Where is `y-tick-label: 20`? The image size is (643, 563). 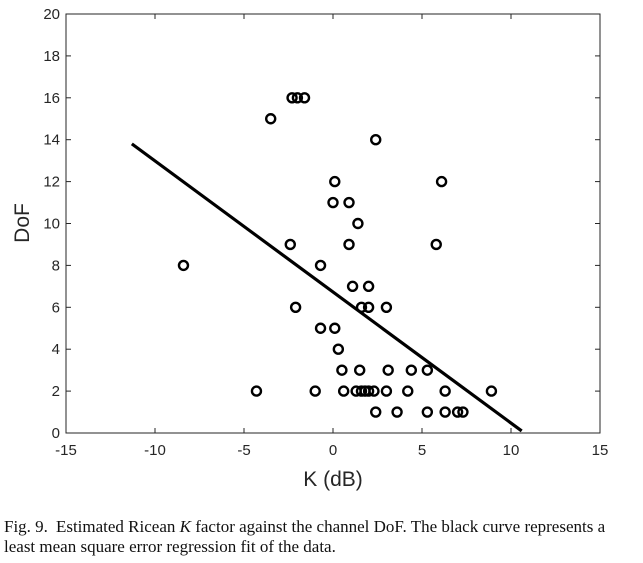 y-tick-label: 20 is located at coordinates (51, 14).